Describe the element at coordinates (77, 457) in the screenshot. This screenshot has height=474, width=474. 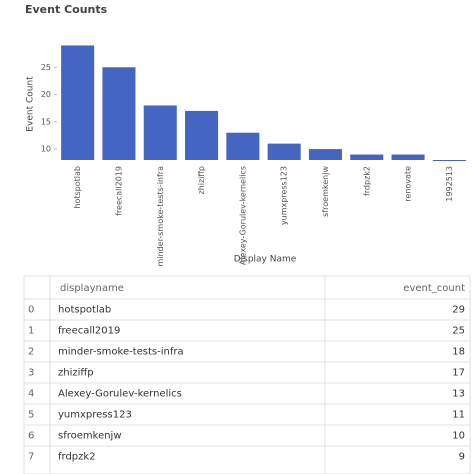
I see `cell-name: frdpzk2` at that location.